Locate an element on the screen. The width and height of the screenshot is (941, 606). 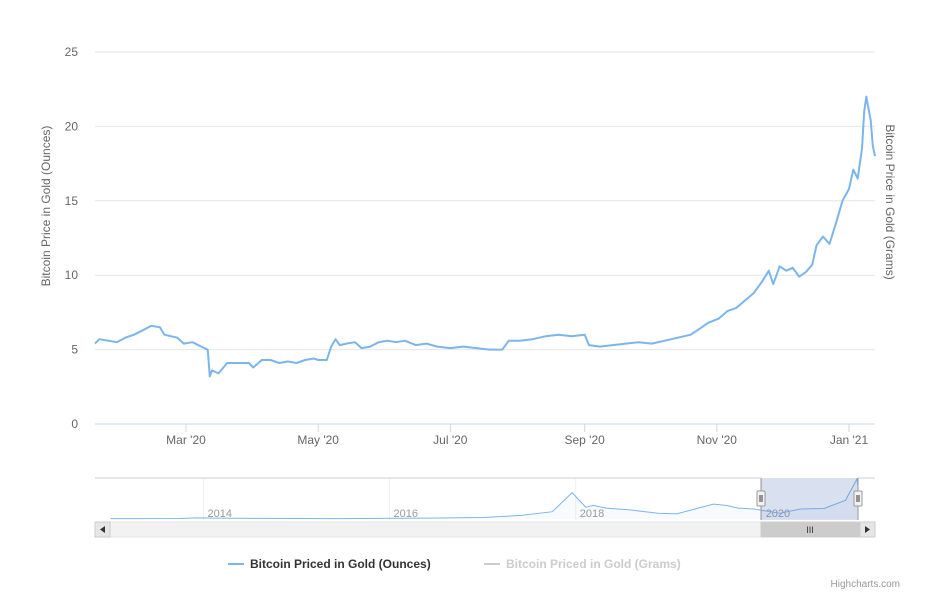
scrollbar-thumb-grip: III is located at coordinates (810, 530).